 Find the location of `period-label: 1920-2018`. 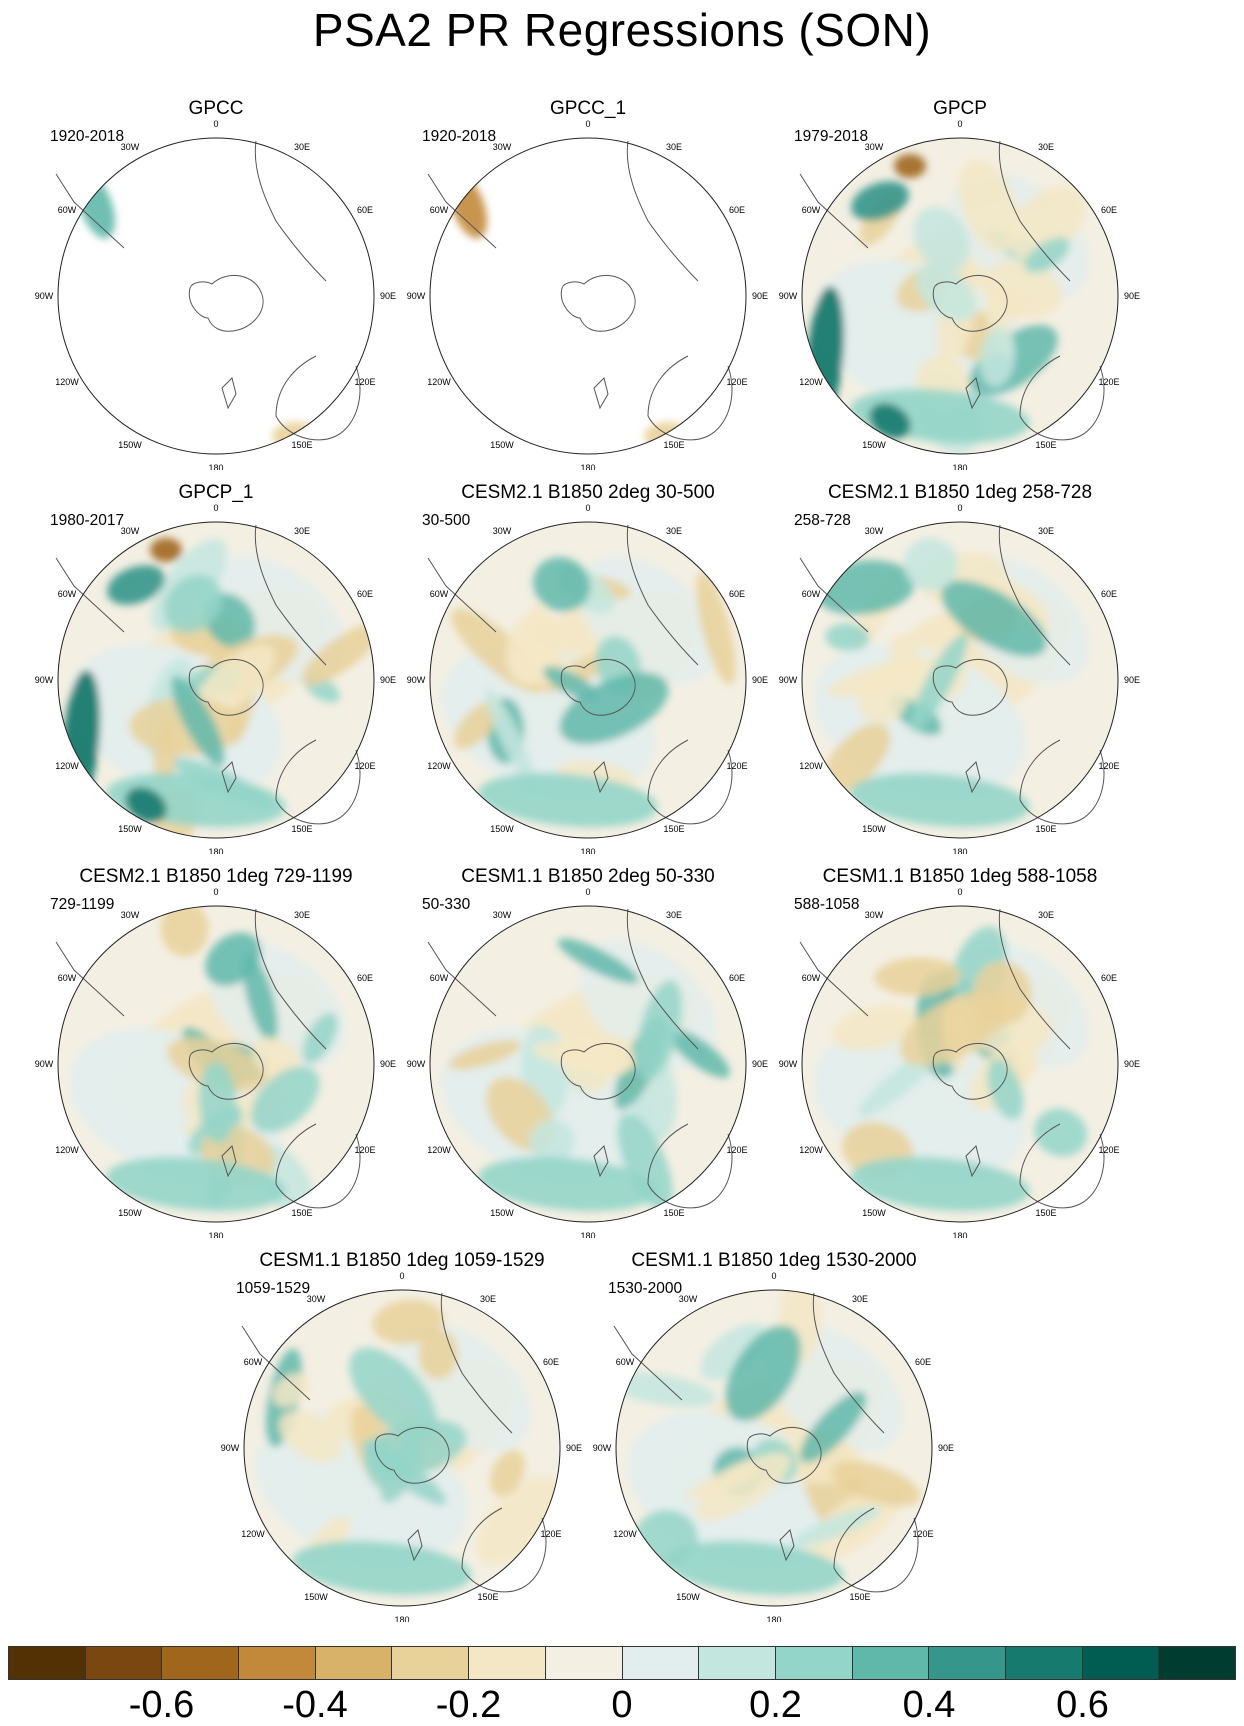

period-label: 1920-2018 is located at coordinates (459, 136).